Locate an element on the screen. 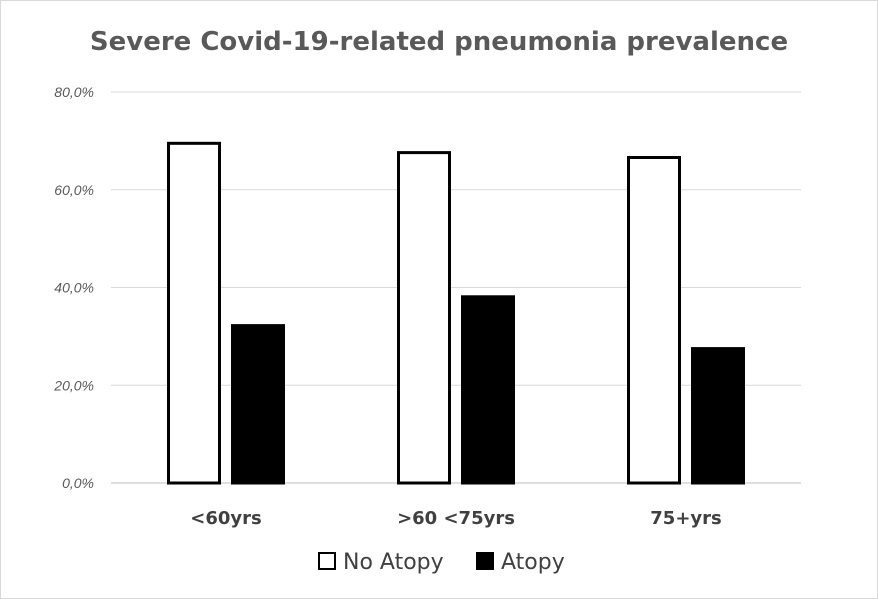 The image size is (878, 599). legend-swatch-no-atopy is located at coordinates (327, 561).